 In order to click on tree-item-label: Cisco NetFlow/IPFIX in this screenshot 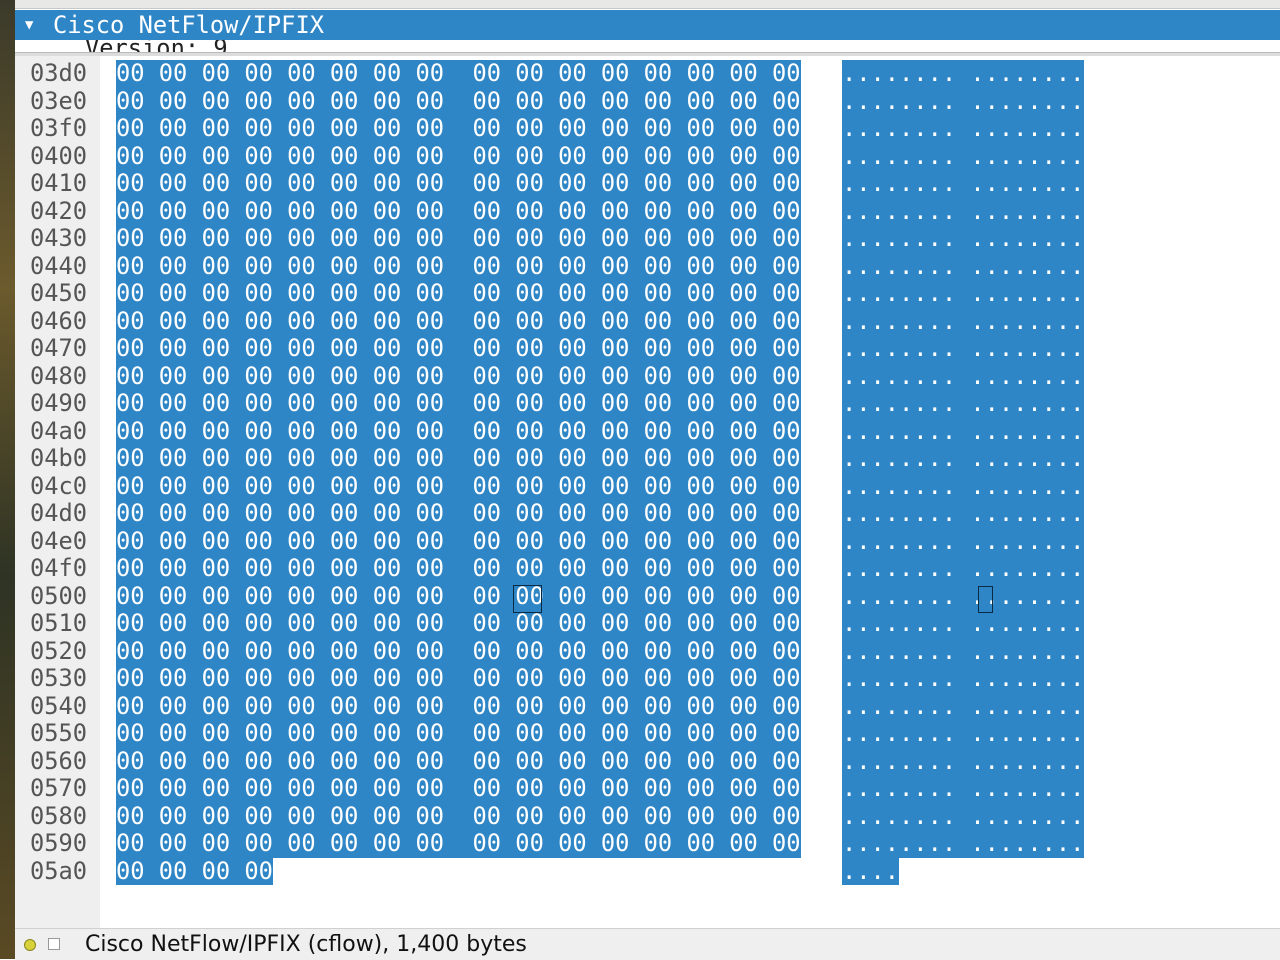, I will do `click(188, 25)`.